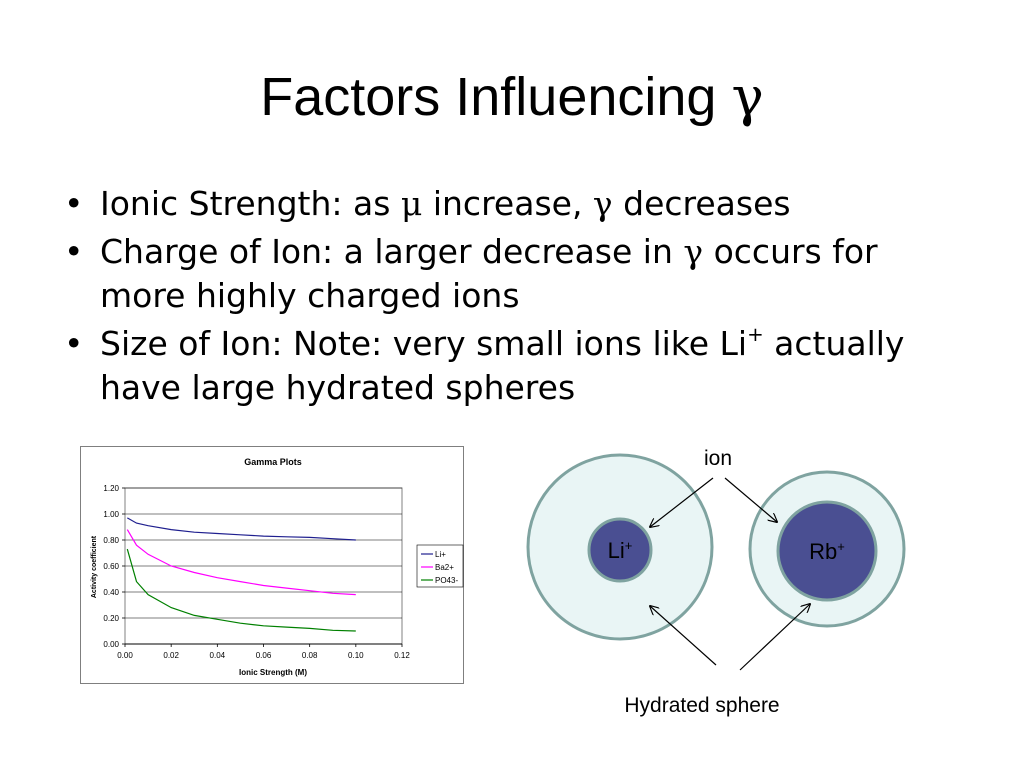 This screenshot has height=768, width=1024. Describe the element at coordinates (218, 655) in the screenshot. I see `x-tick-label: 0.04` at that location.